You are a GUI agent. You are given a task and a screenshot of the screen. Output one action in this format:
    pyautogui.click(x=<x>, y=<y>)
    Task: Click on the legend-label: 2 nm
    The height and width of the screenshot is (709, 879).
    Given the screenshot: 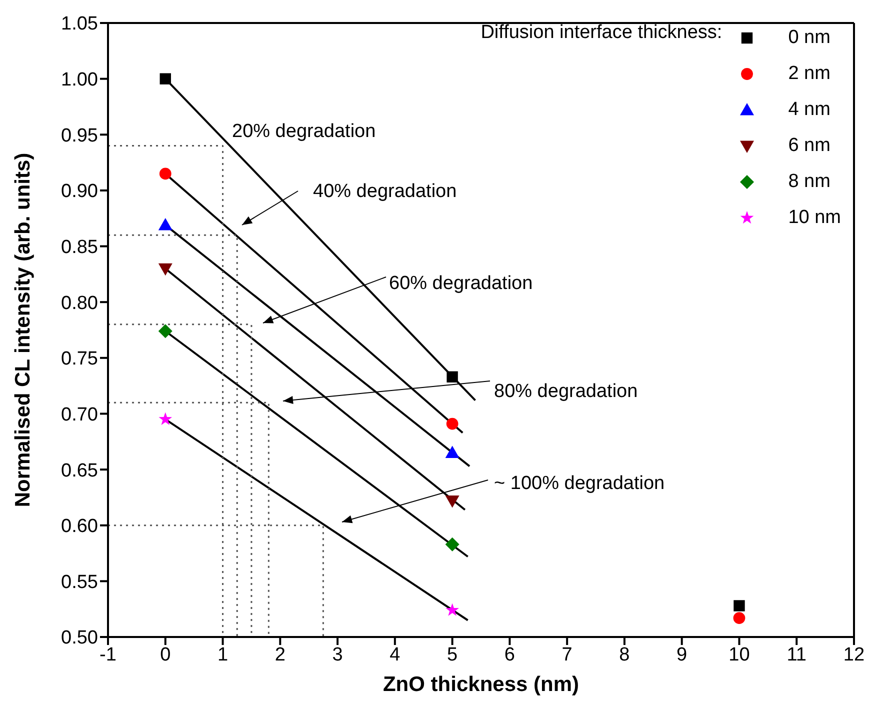 What is the action you would take?
    pyautogui.click(x=809, y=74)
    